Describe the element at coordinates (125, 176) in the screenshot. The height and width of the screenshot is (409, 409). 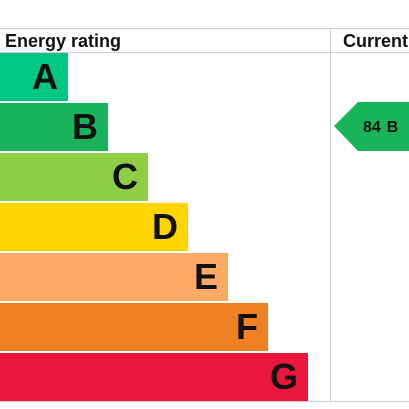
I see `band-letter: C` at that location.